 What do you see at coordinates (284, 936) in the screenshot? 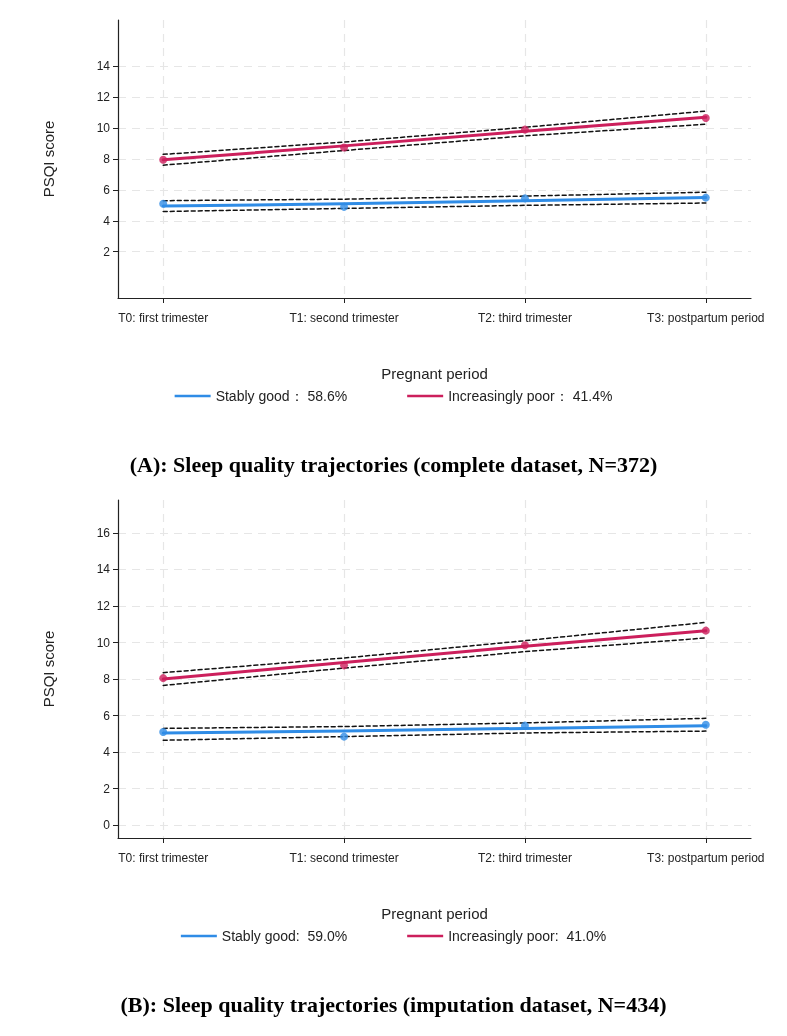
I see `legend-label: Stably good: 59.0%` at bounding box center [284, 936].